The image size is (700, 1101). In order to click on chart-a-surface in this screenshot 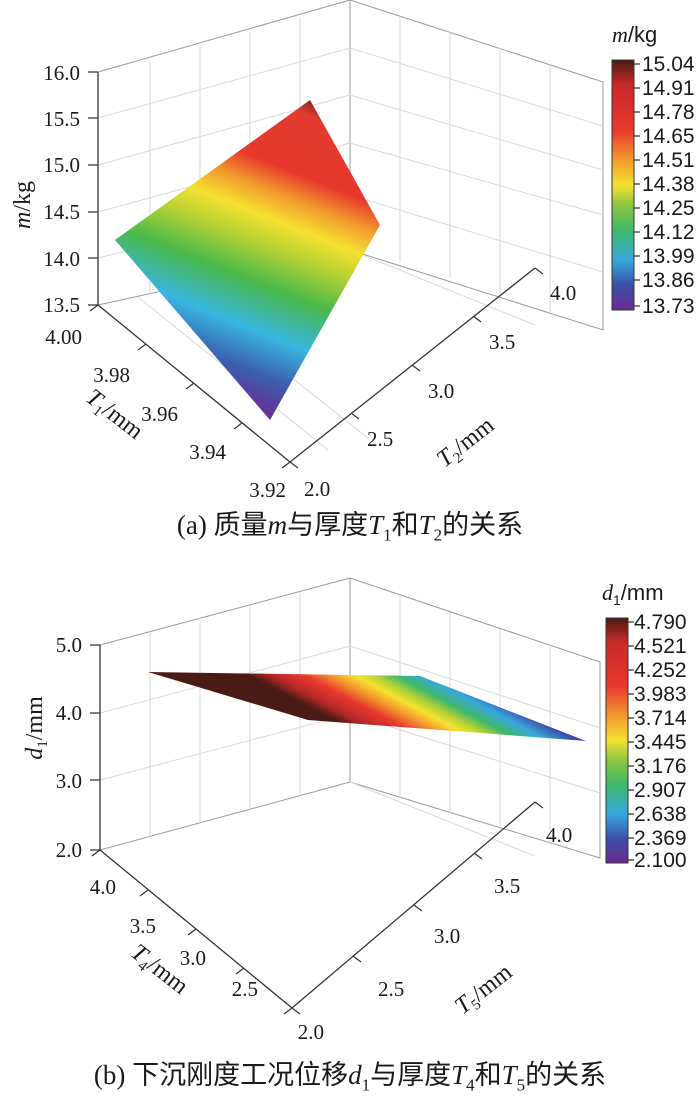, I will do `click(247, 260)`.